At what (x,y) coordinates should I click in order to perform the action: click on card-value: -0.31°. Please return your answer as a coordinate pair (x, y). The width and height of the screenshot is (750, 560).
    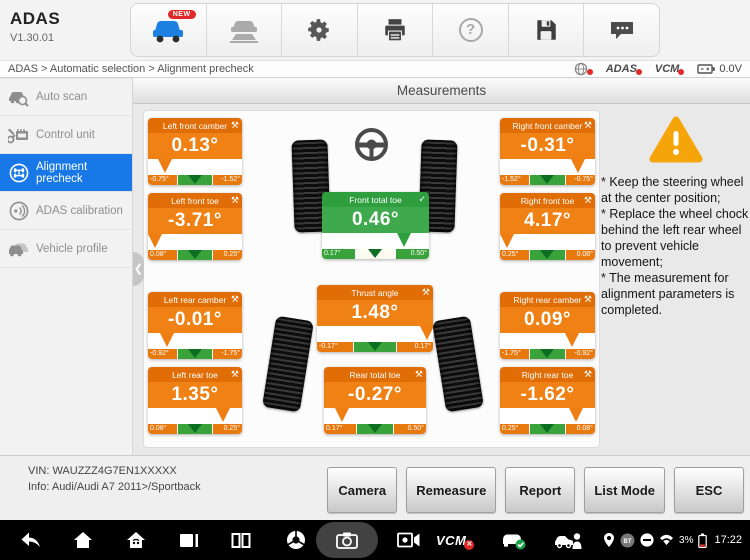
    Looking at the image, I should click on (547, 146).